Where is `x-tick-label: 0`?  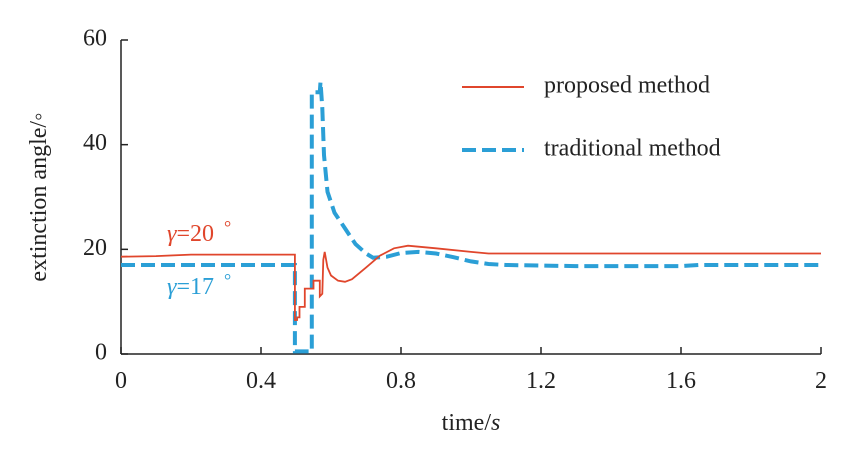
x-tick-label: 0 is located at coordinates (121, 381).